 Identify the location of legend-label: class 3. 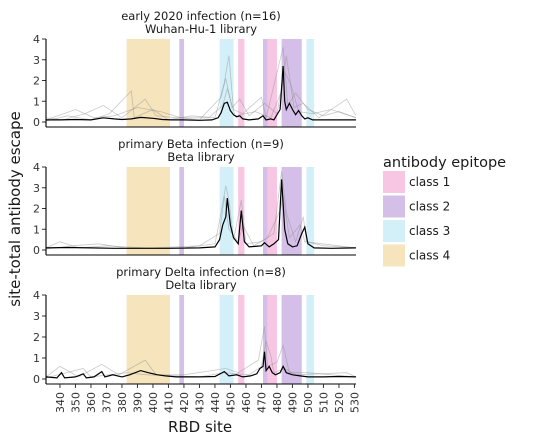
(429, 231).